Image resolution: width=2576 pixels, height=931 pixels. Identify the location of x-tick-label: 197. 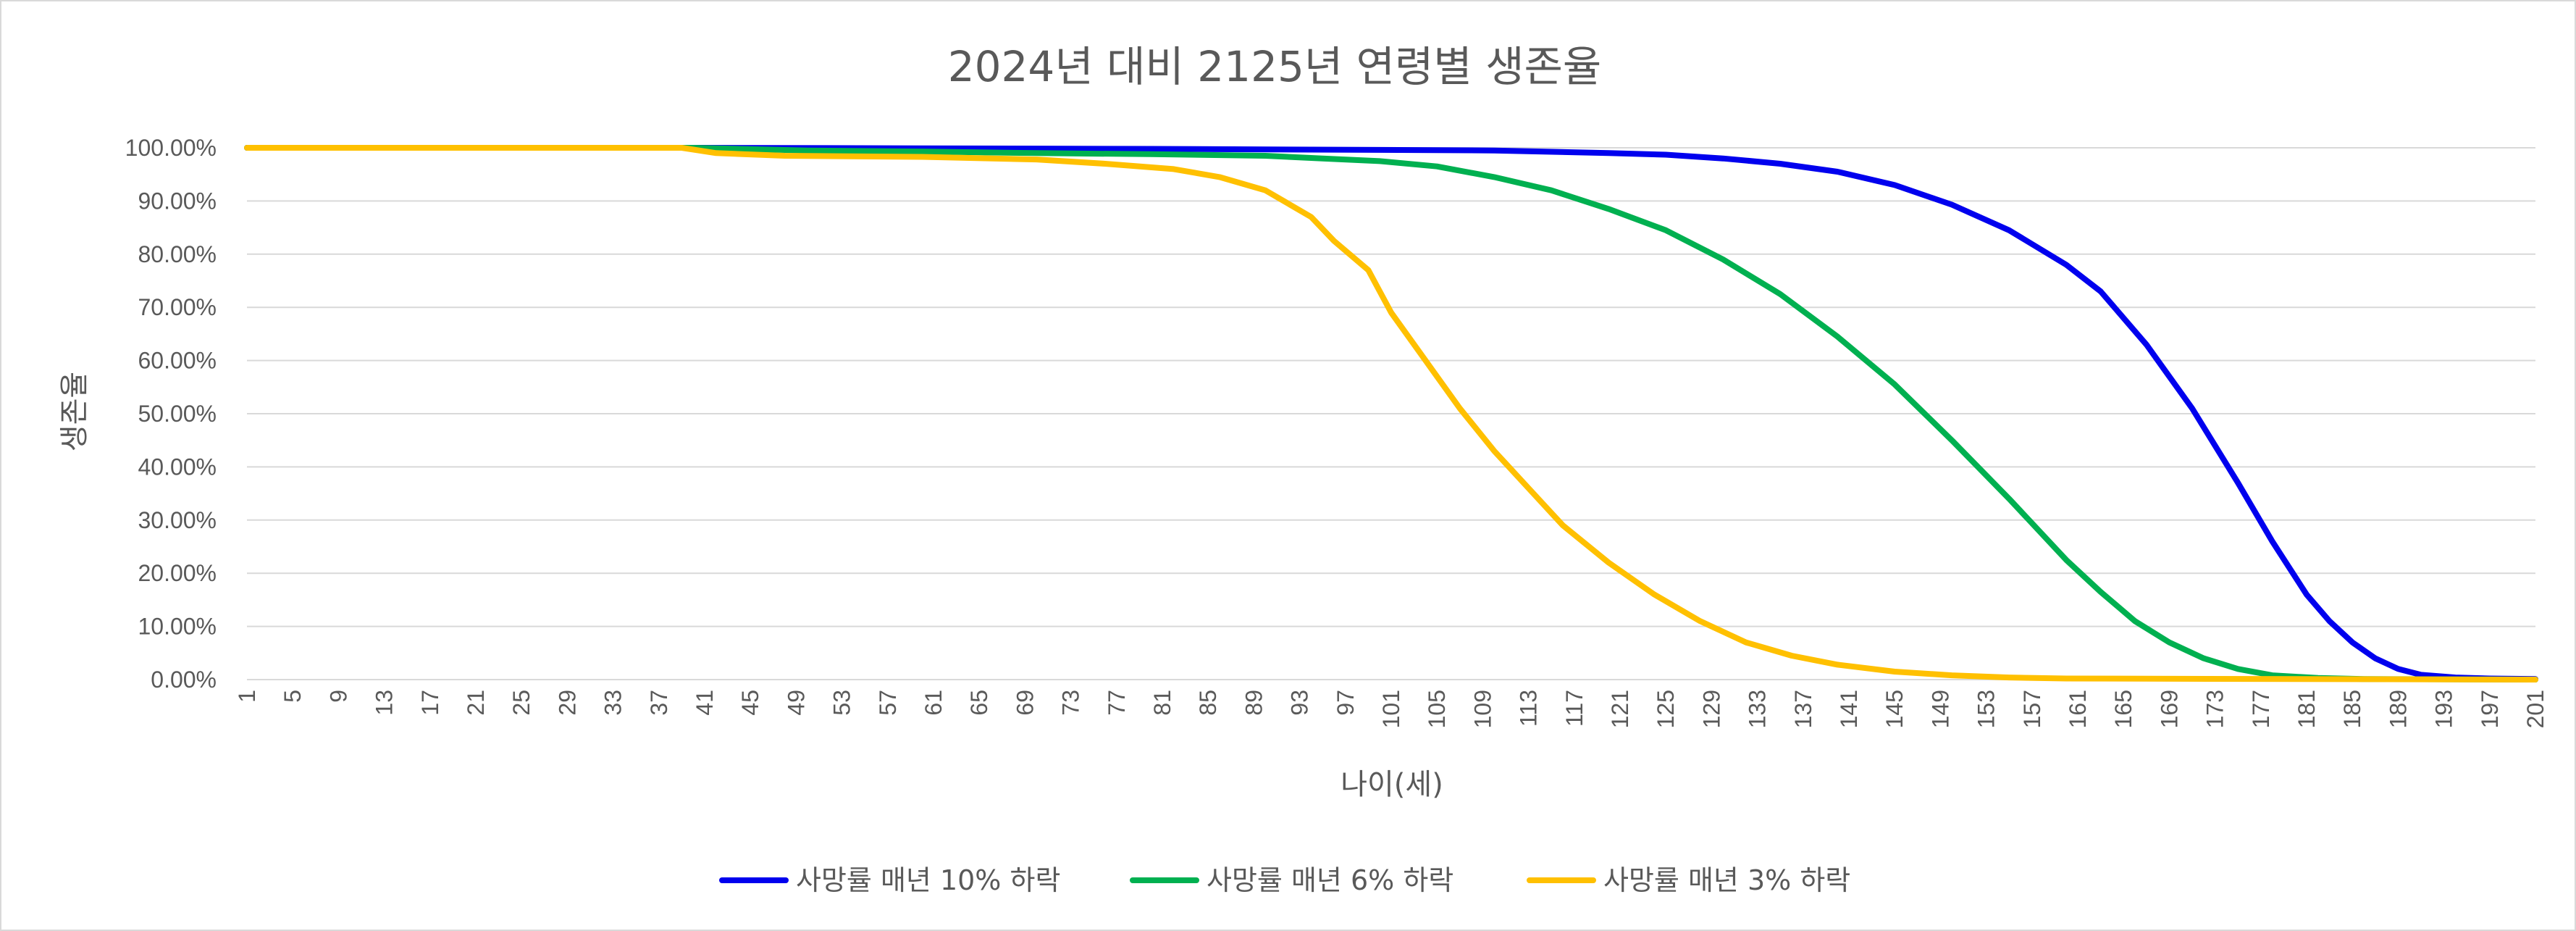
(2490, 709).